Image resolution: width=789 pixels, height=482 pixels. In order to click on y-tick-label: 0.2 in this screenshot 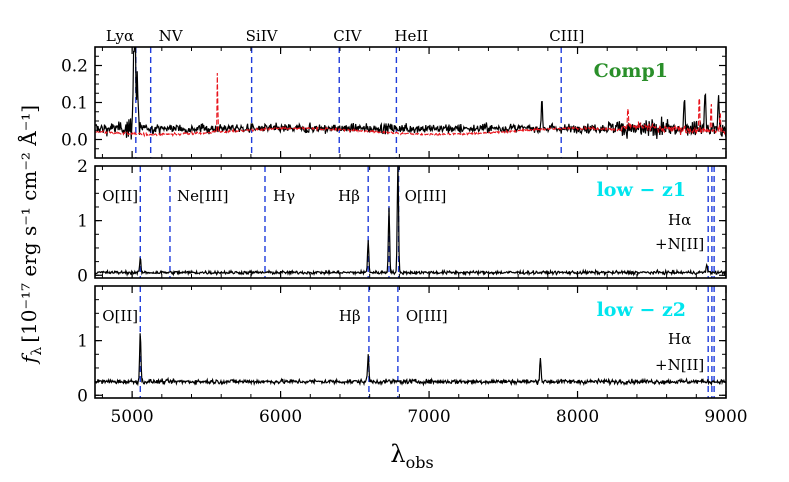, I will do `click(74, 67)`.